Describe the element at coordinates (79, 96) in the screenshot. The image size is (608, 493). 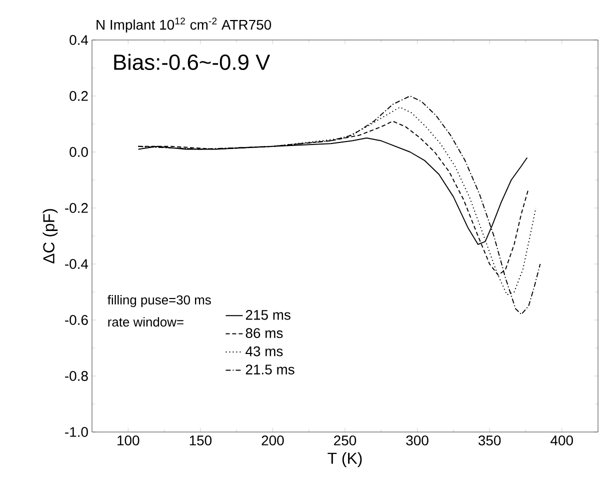
I see `y-tick-label: 0.2` at that location.